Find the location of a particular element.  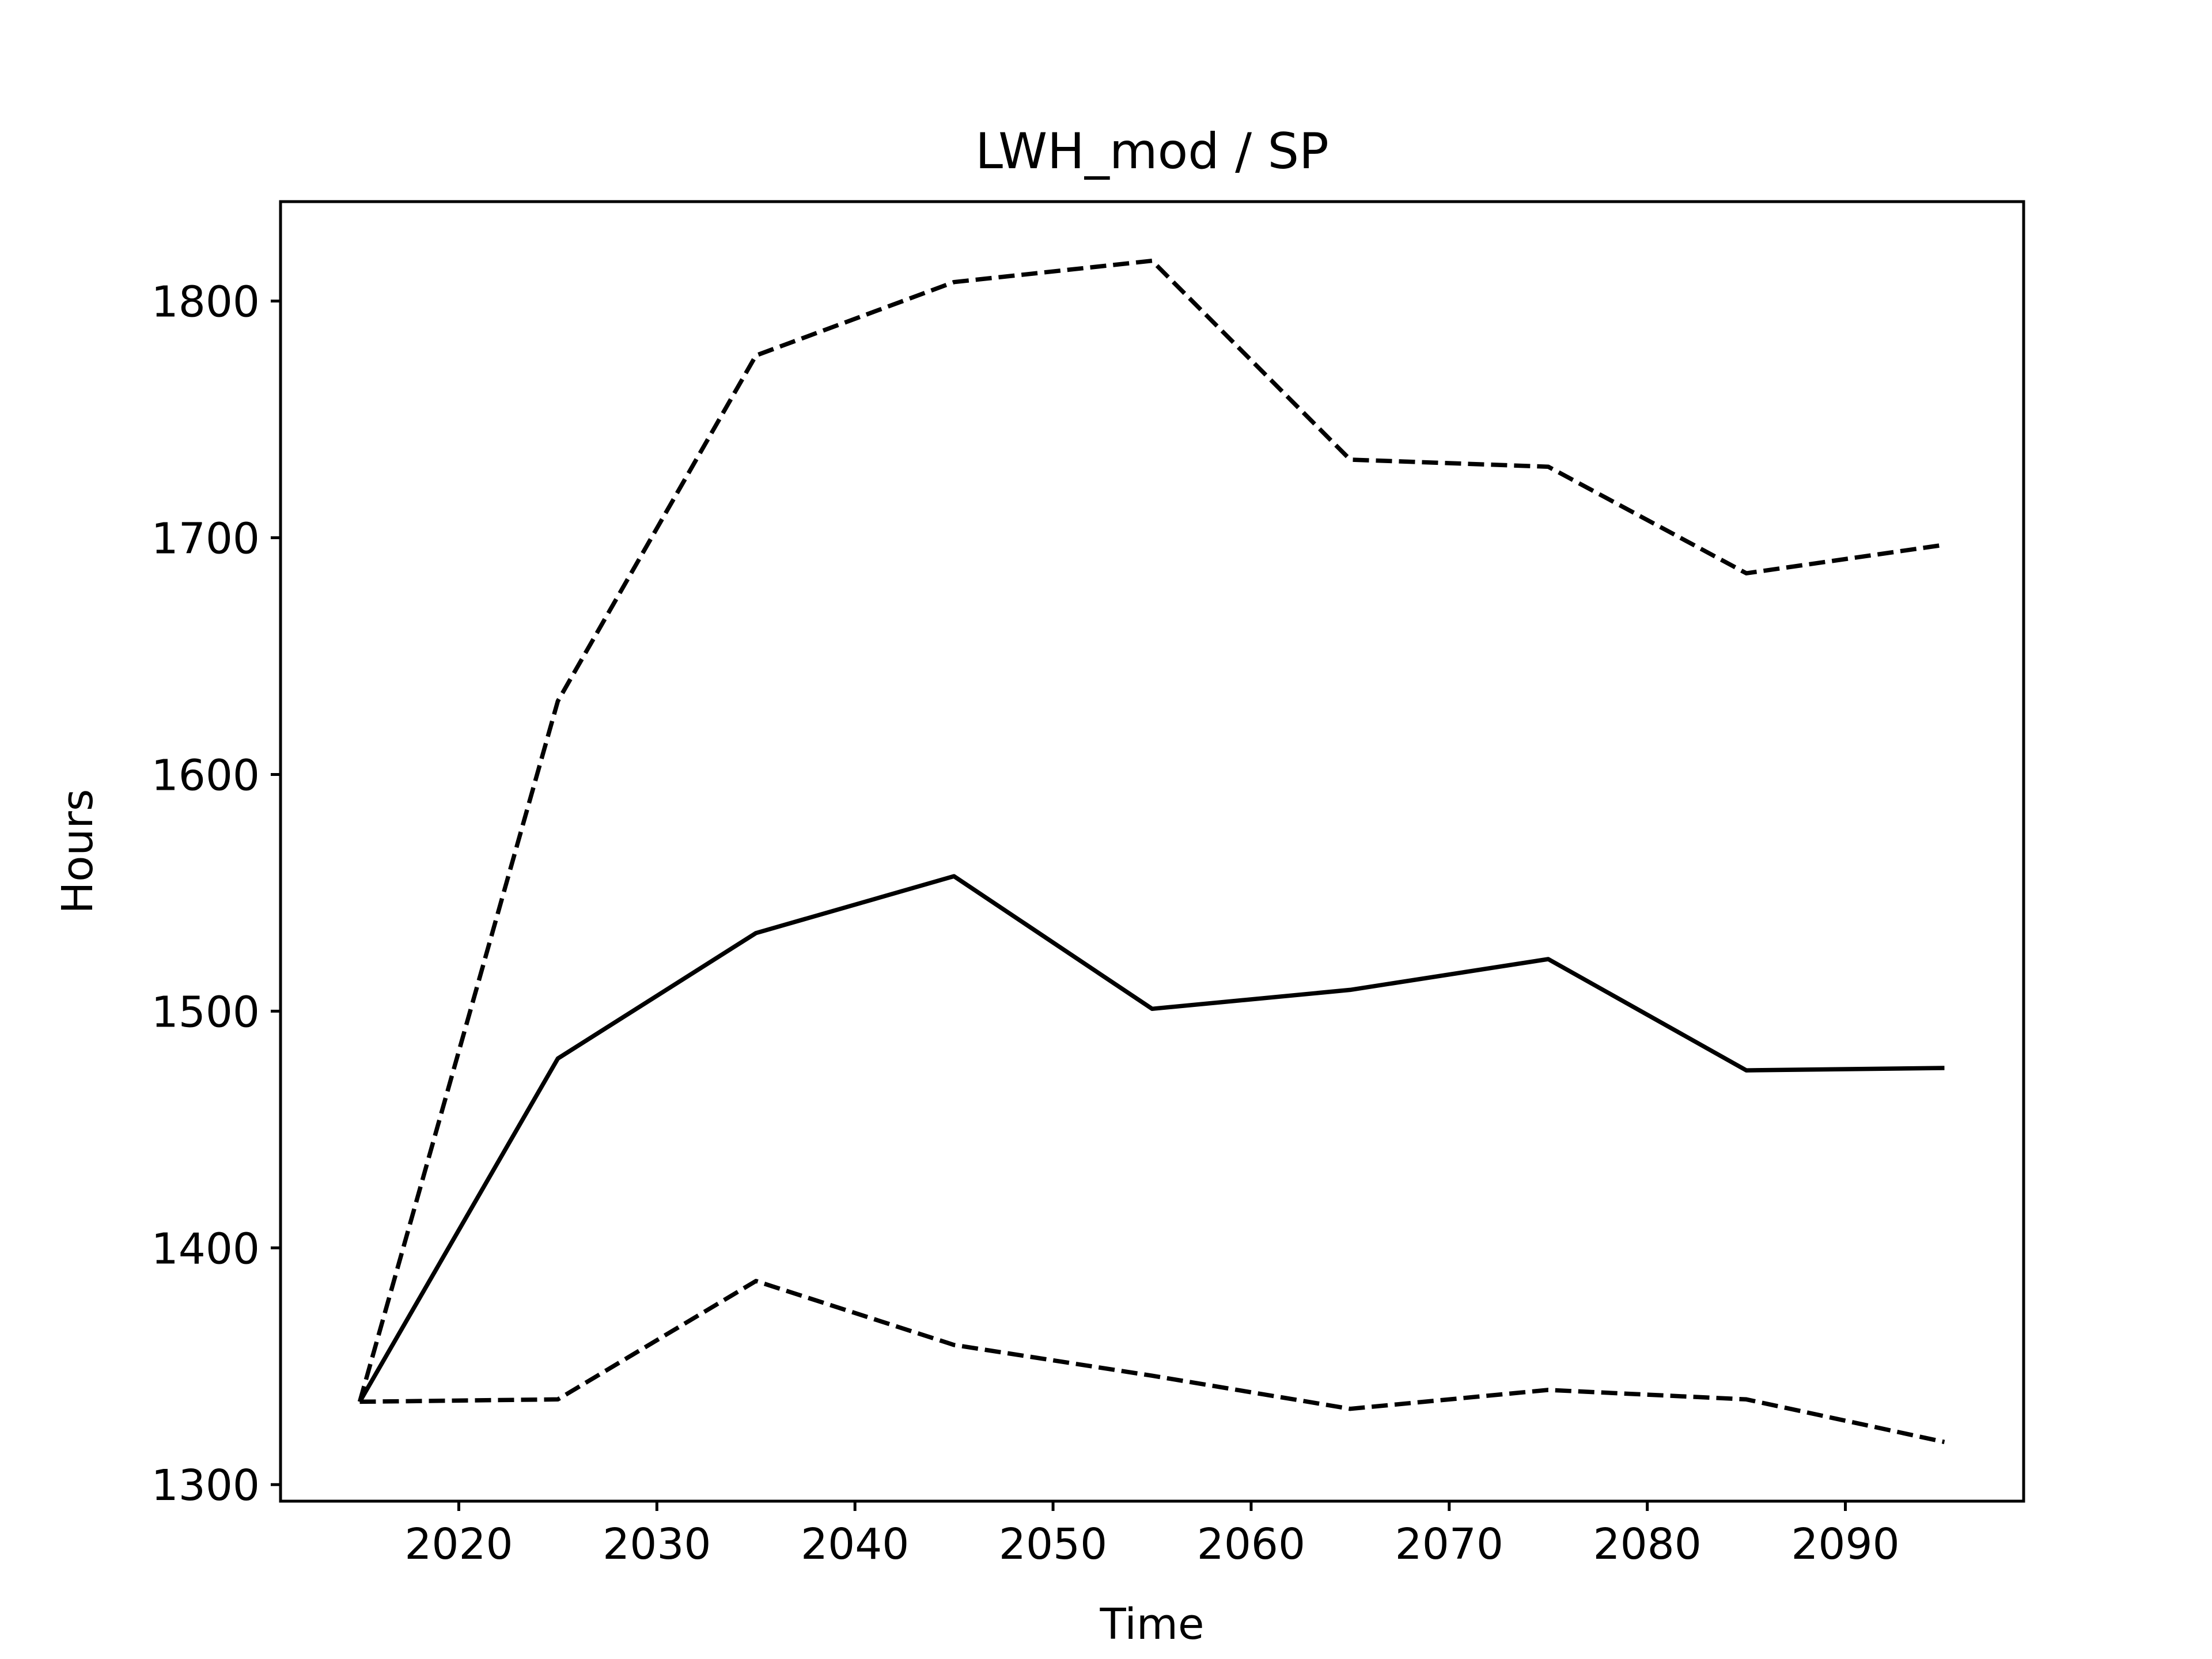

x-tick-label-2080: 2080 is located at coordinates (1647, 1544).